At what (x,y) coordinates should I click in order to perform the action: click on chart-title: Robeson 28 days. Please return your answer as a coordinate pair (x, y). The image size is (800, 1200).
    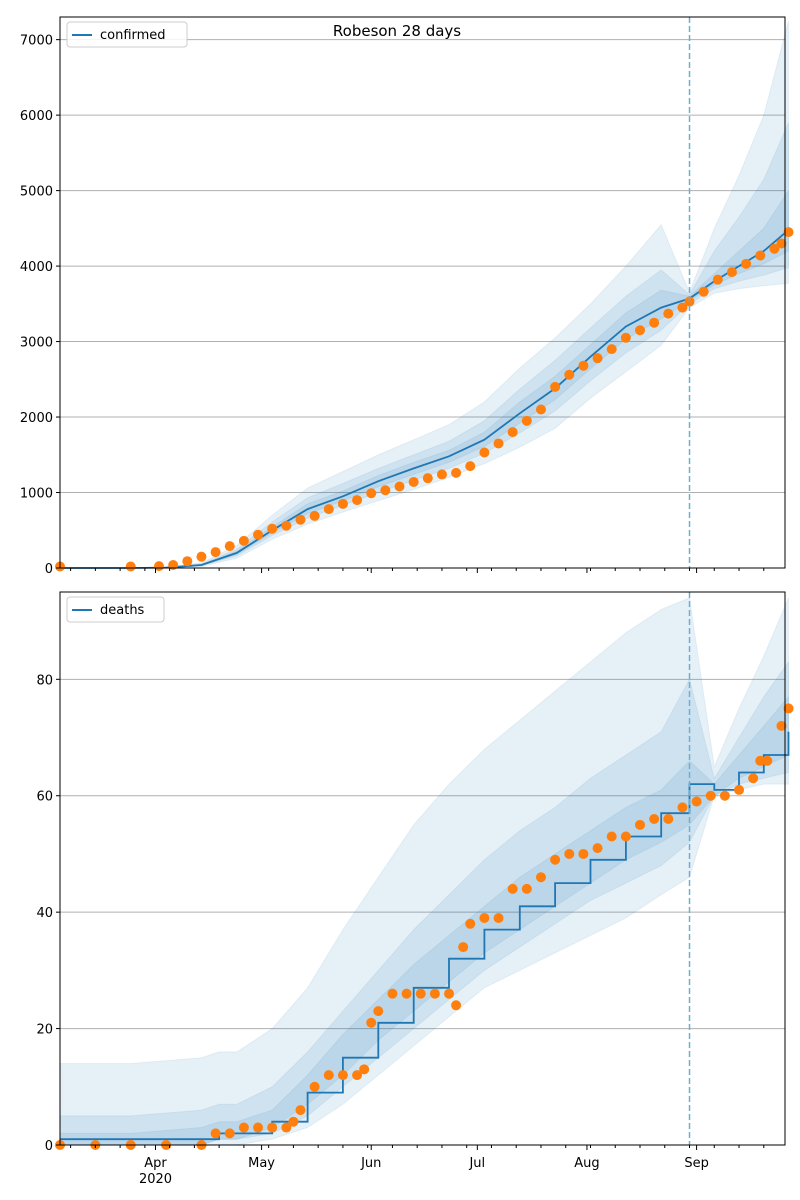
    Looking at the image, I should click on (397, 31).